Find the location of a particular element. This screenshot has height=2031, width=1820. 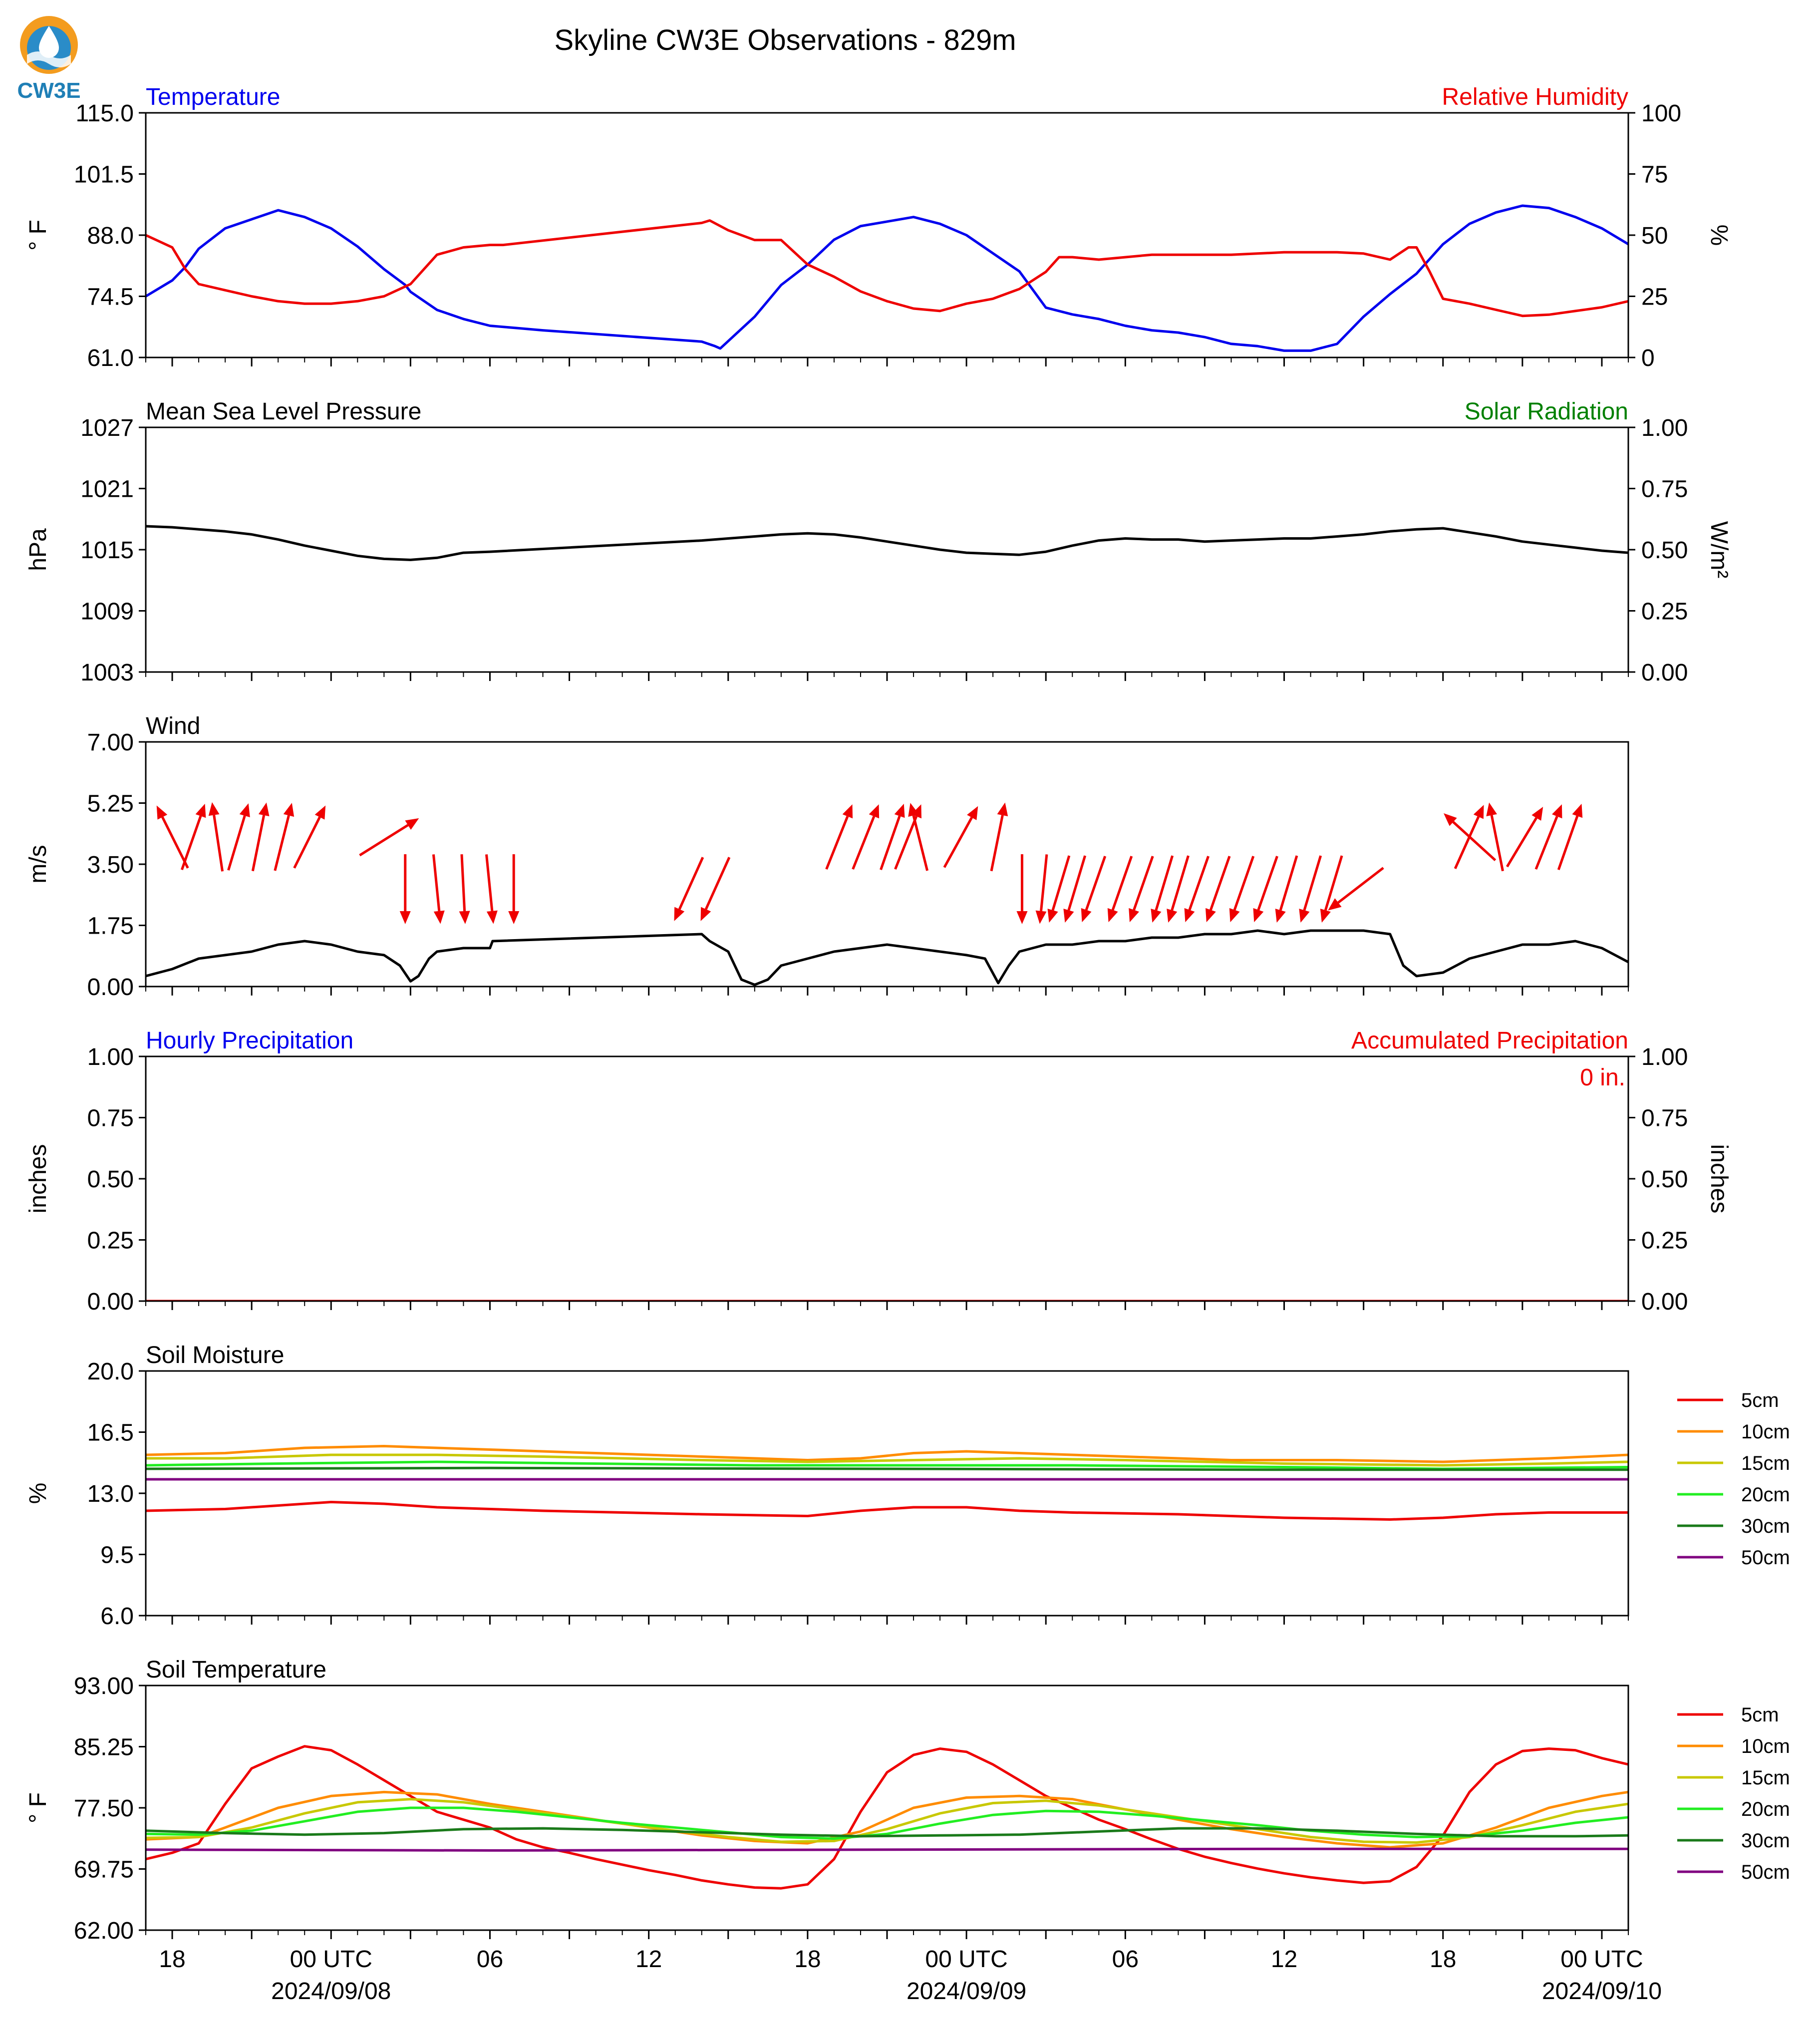

accumulated-total: 0 in. is located at coordinates (1602, 1077).